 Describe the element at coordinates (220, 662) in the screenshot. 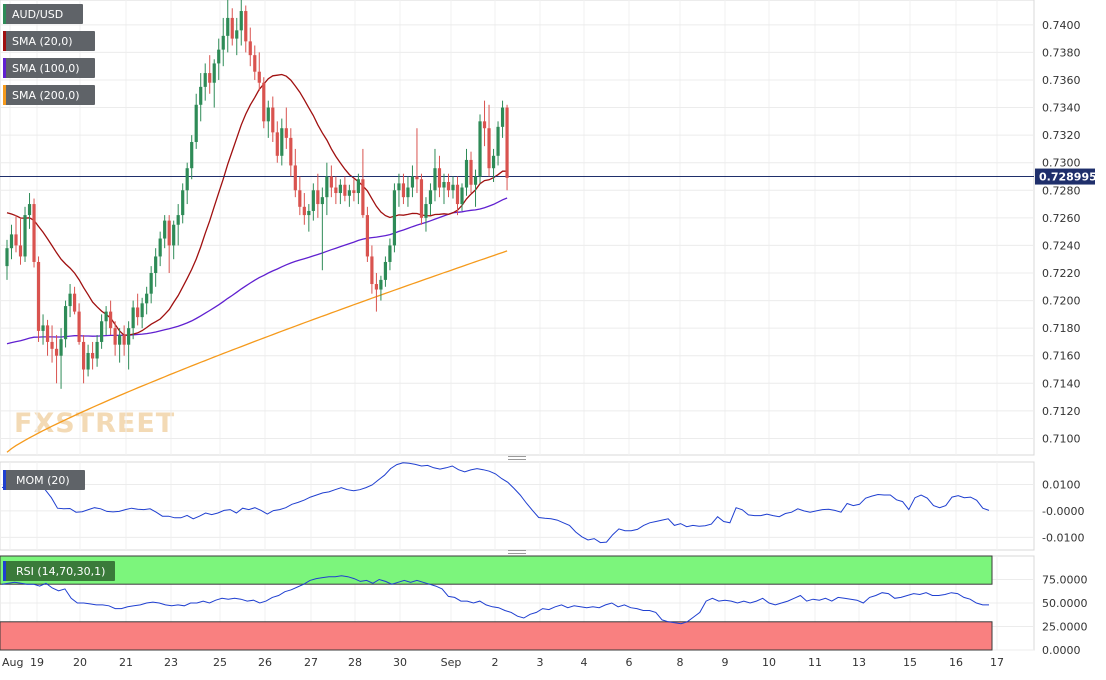

I see `x-tick-label: 25` at that location.